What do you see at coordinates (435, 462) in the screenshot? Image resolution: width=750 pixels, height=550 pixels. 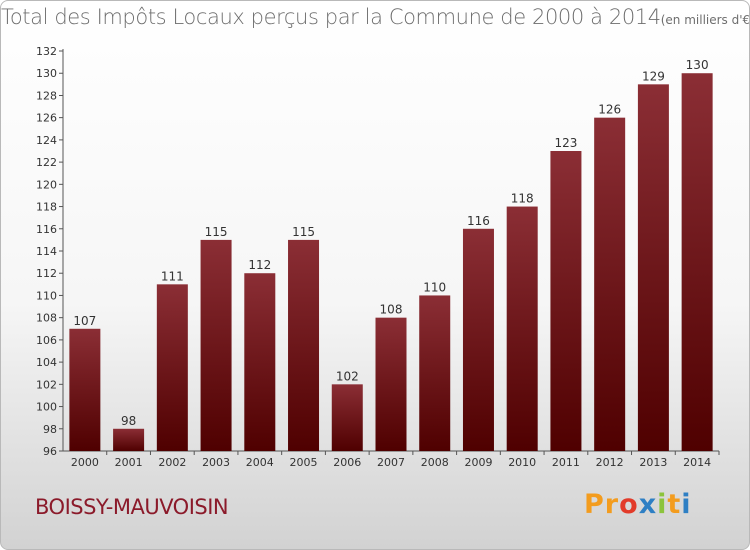 I see `x-tick-label: 2008` at bounding box center [435, 462].